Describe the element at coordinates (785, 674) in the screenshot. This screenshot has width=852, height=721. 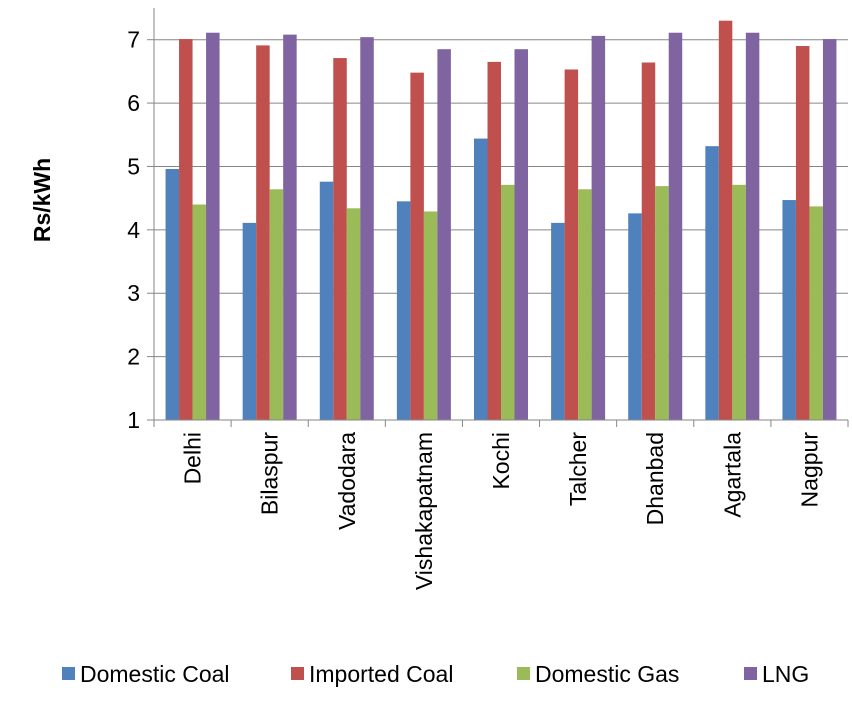
I see `legend-label: LNG` at that location.